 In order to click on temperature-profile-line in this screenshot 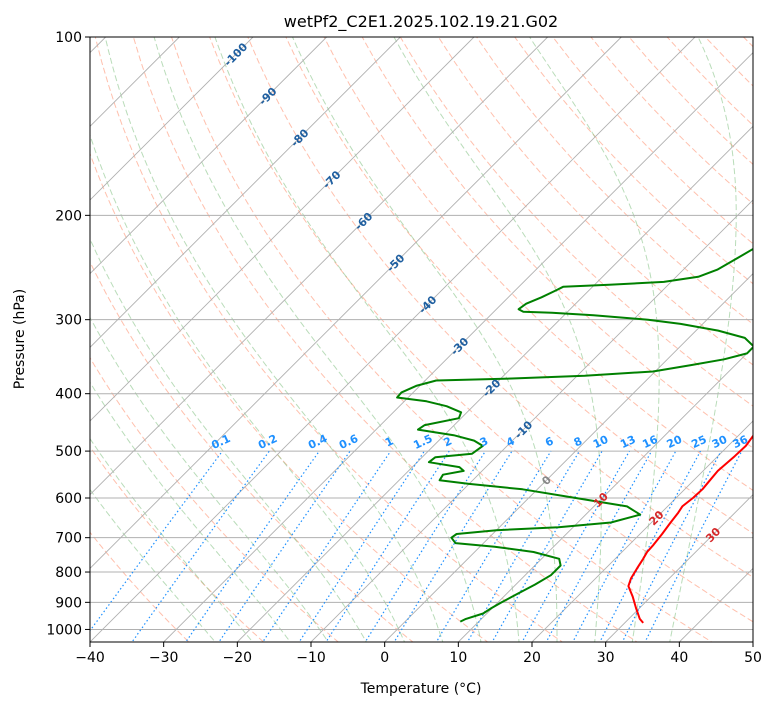, I will do `click(690, 529)`.